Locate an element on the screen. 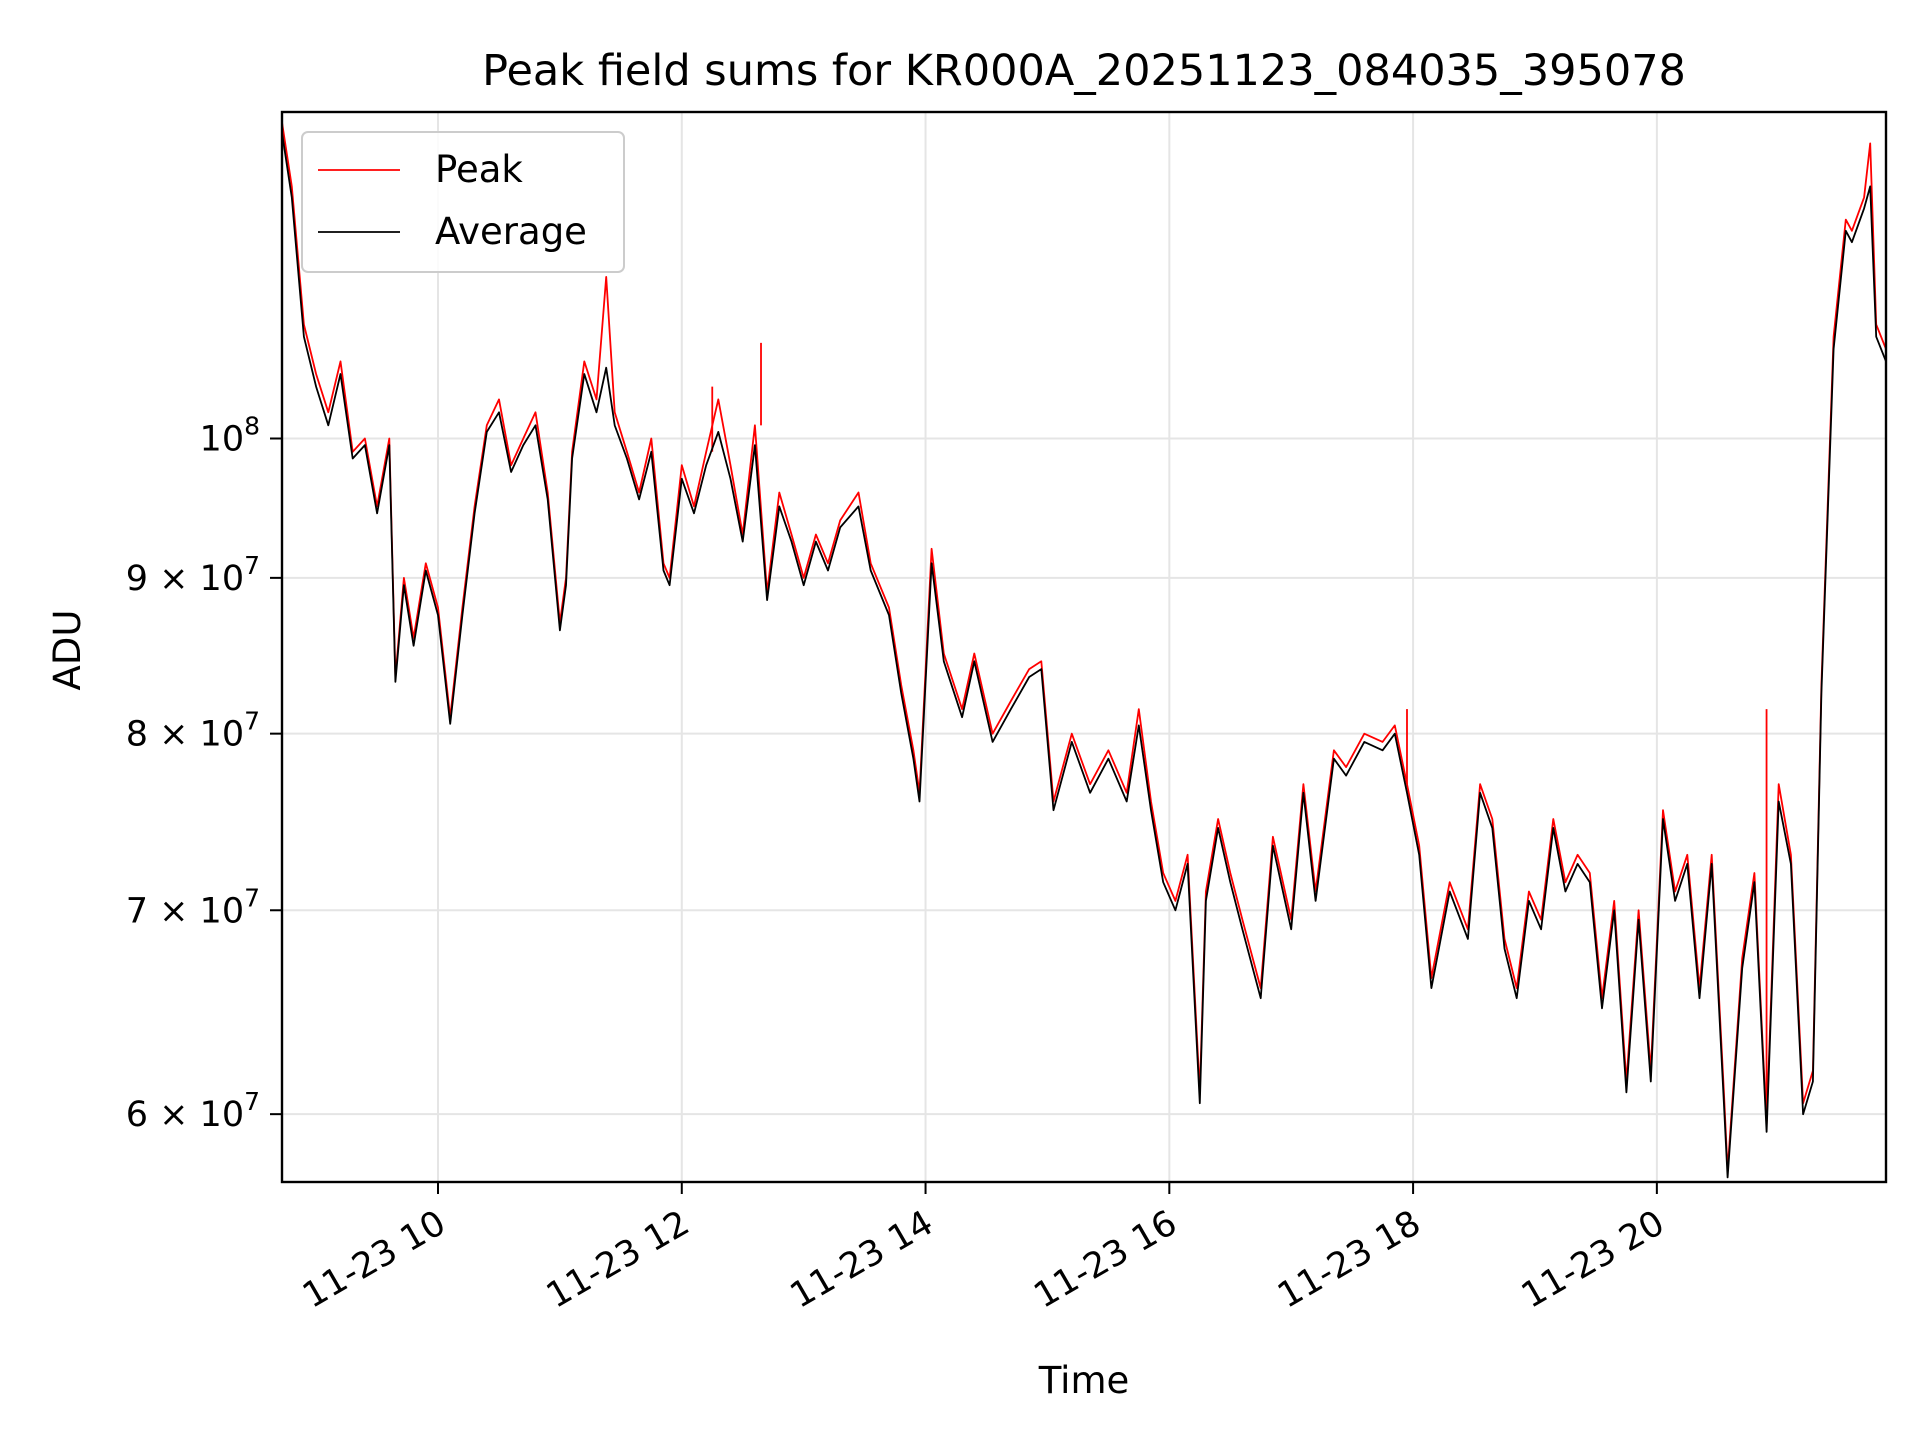 The width and height of the screenshot is (1920, 1440). y-tick-label: 108 is located at coordinates (230, 436).